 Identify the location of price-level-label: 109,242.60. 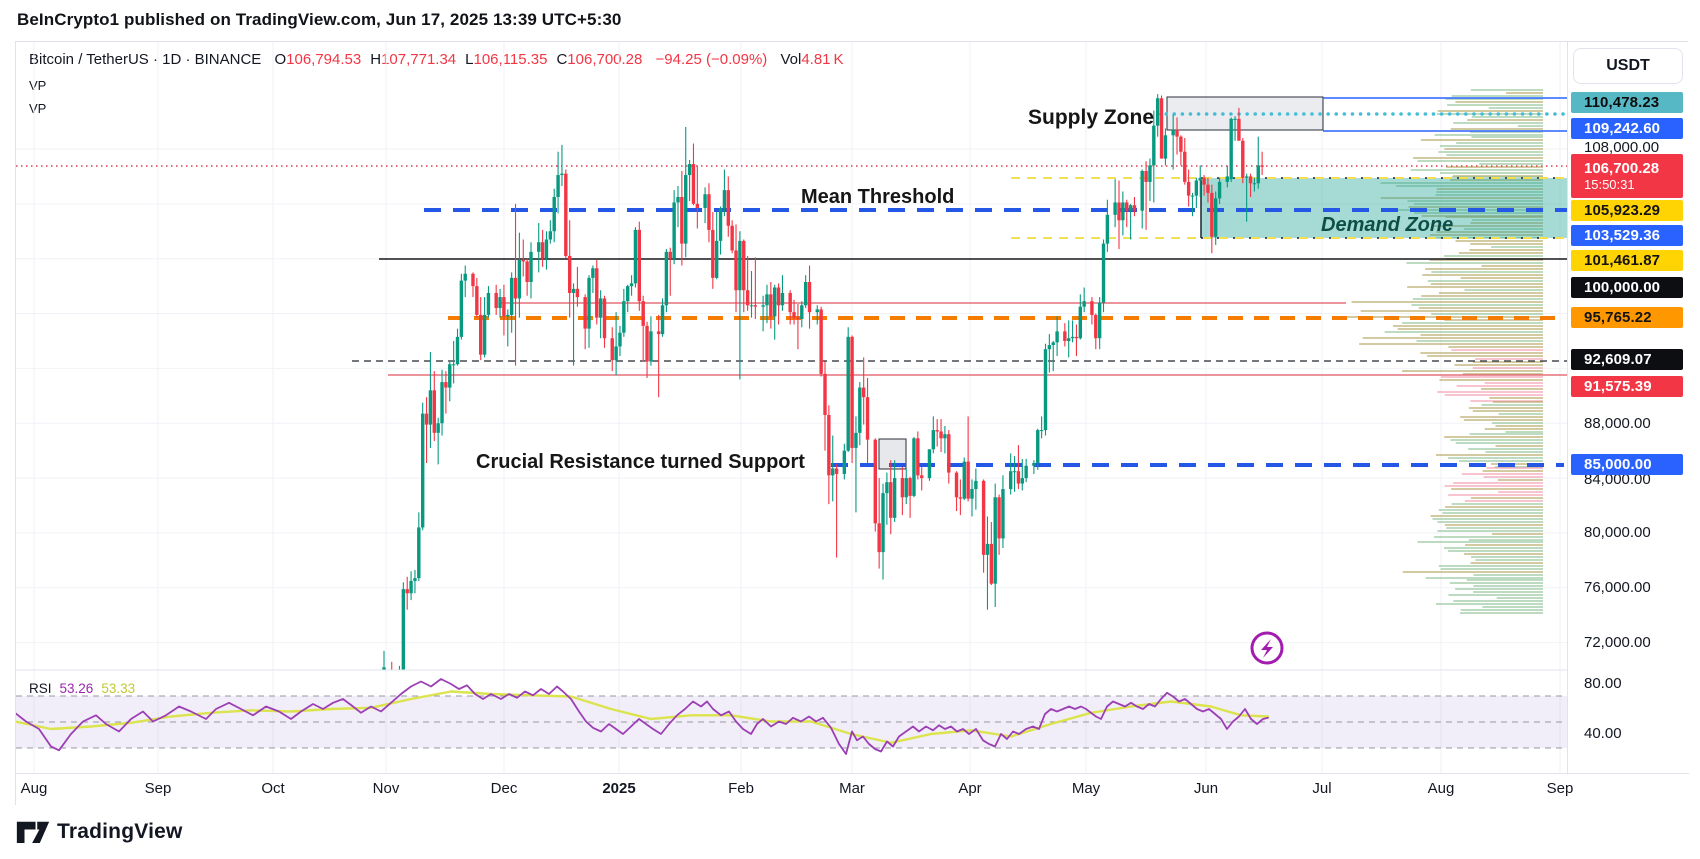
(1627, 128).